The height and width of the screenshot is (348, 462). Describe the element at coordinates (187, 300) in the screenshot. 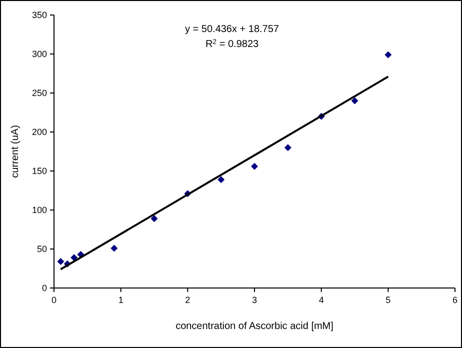

I see `x-tick-label: 2` at that location.